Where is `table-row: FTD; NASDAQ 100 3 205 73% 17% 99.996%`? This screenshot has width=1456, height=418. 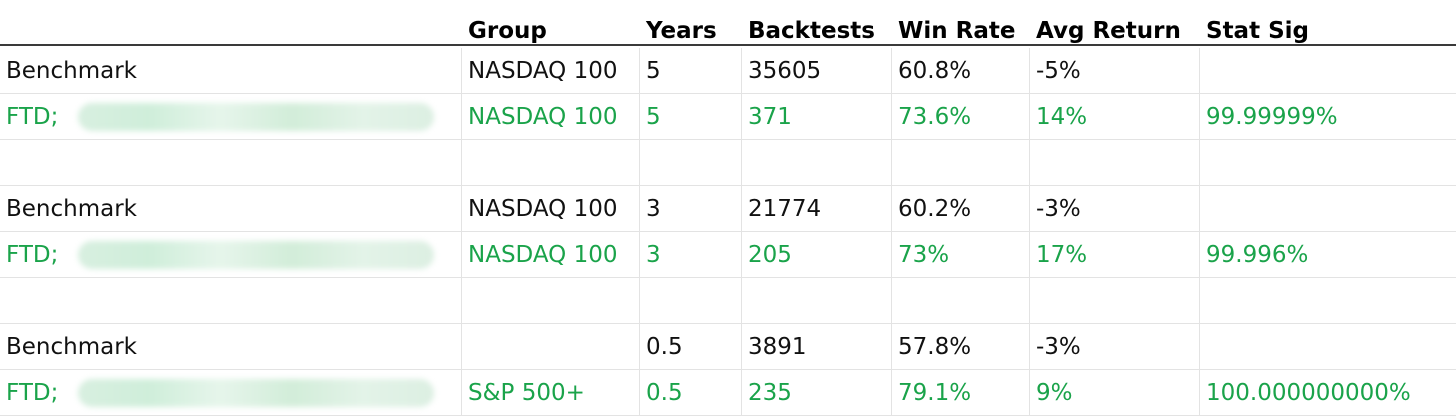
table-row: FTD; NASDAQ 100 3 205 73% 17% 99.996% is located at coordinates (728, 255).